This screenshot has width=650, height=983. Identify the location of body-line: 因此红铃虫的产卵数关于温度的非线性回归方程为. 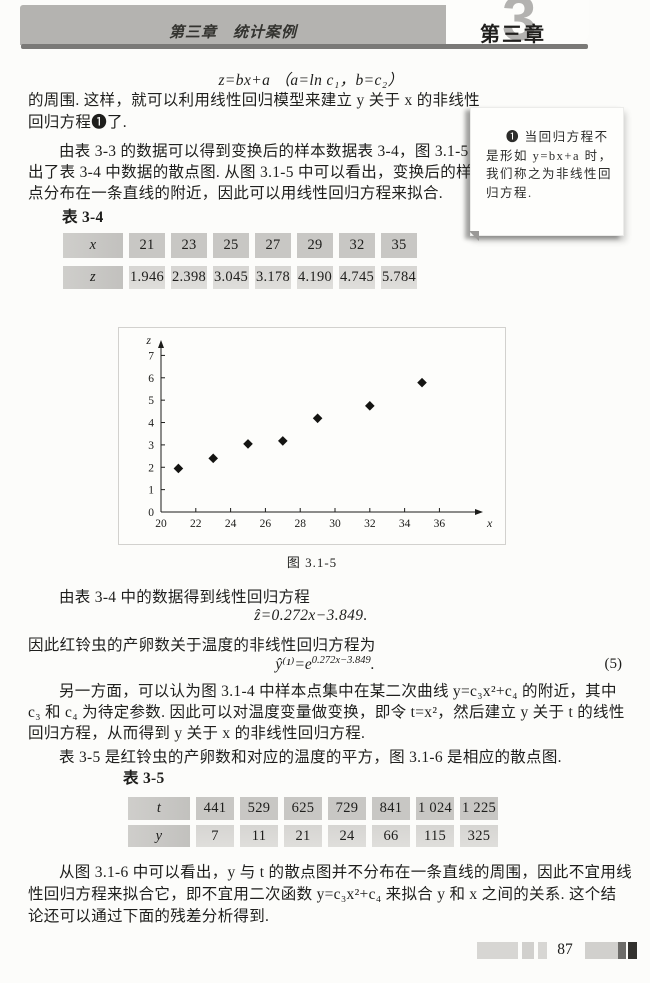
(202, 645).